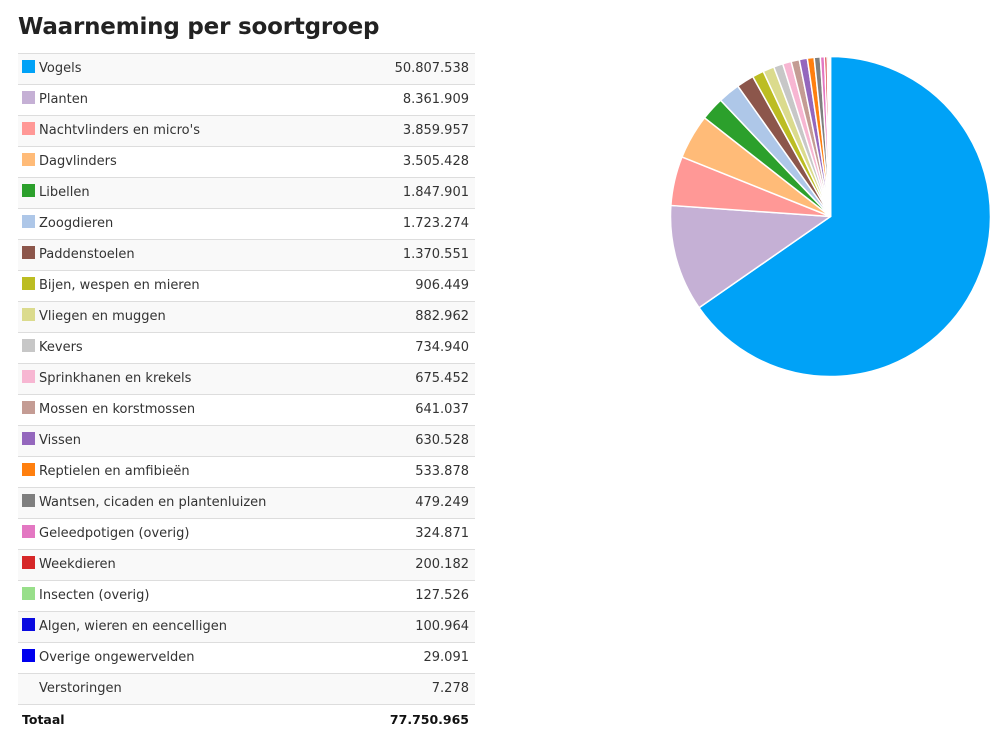 The width and height of the screenshot is (997, 739). I want to click on row-label: Vliegen en muggen, so click(102, 316).